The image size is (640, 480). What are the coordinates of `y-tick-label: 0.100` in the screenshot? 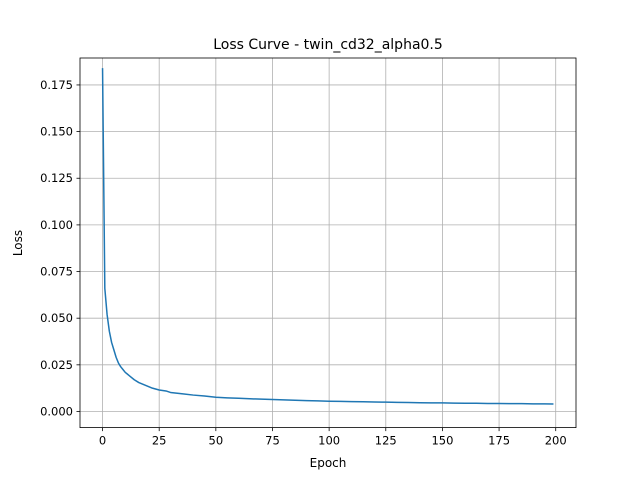 It's located at (56, 225).